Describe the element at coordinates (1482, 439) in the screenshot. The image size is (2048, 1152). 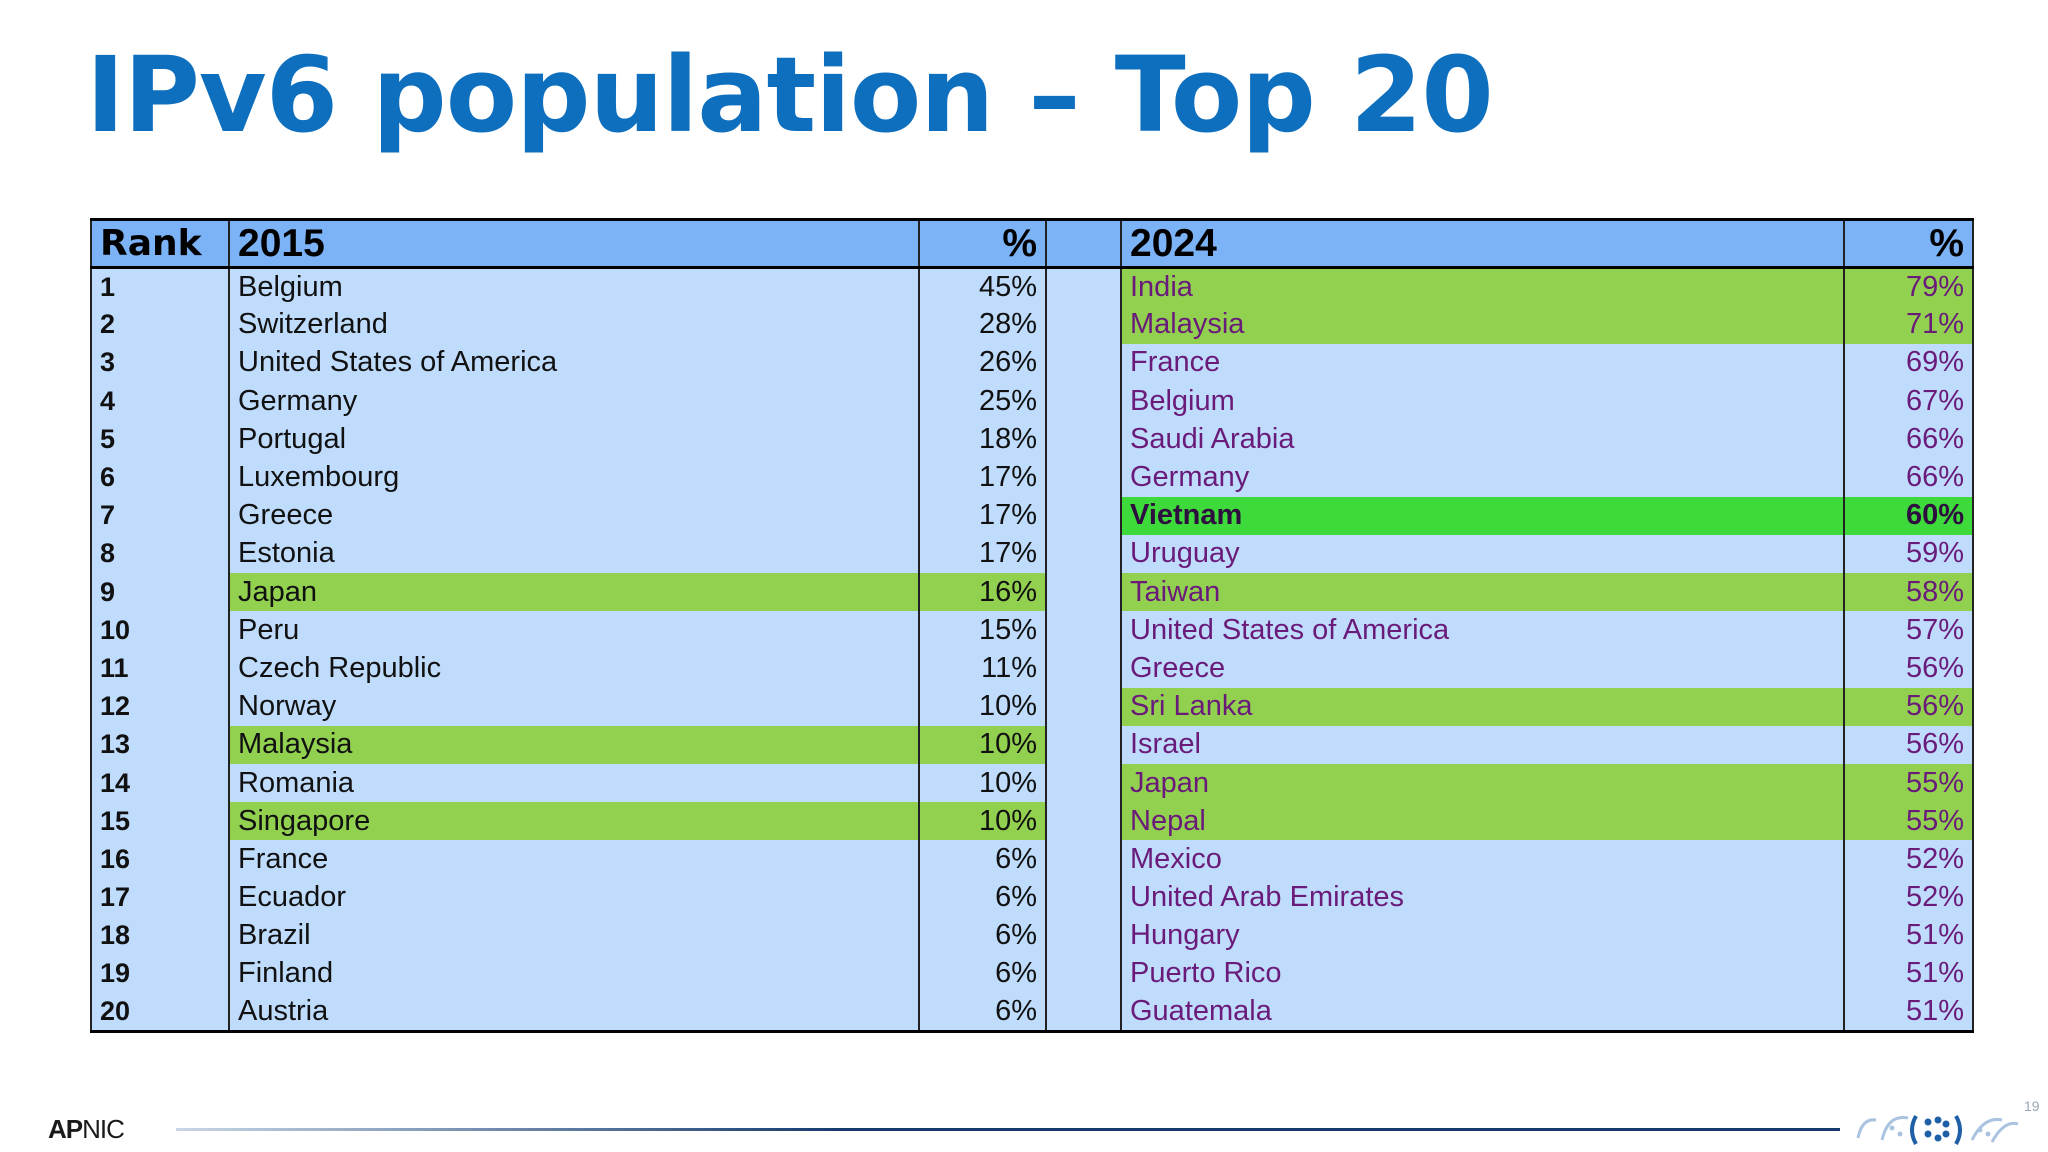
I see `country-2024-cell: Saudi Arabia` at that location.